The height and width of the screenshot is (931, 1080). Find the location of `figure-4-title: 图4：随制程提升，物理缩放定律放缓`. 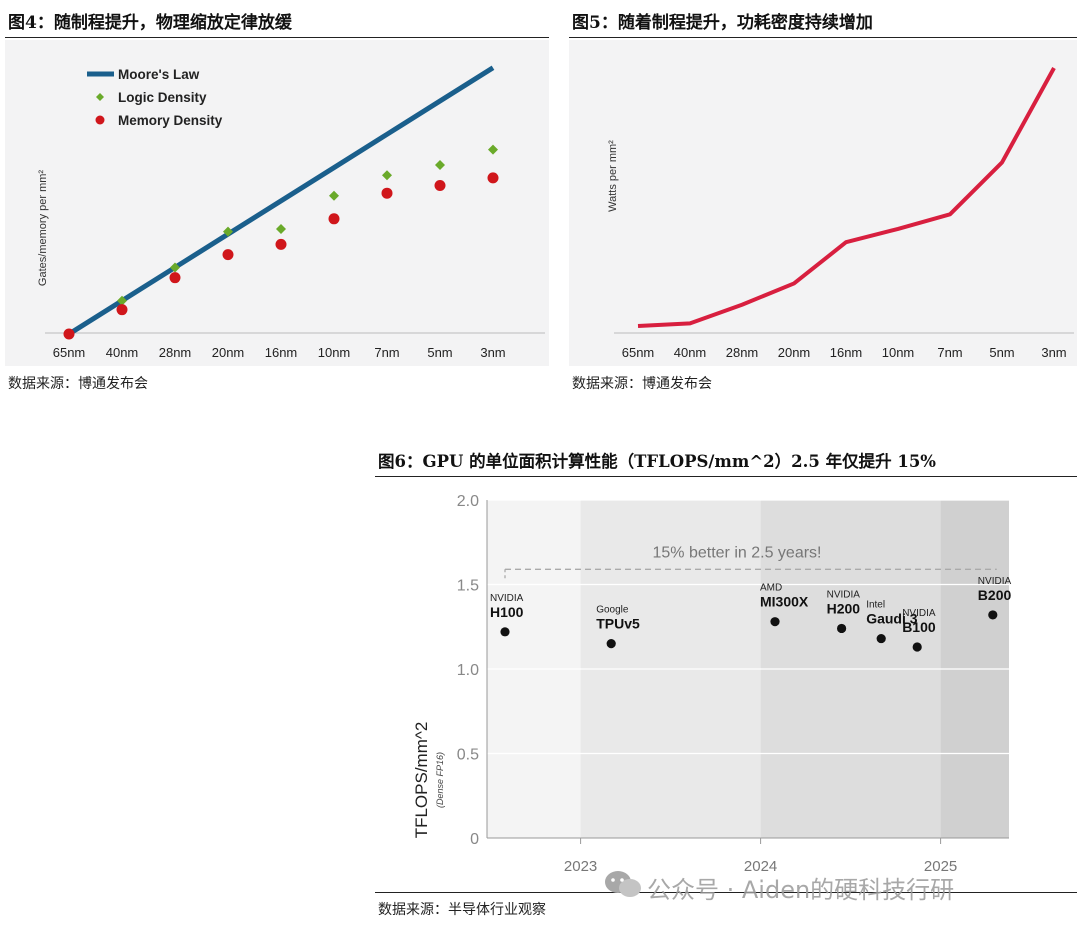

figure-4-title: 图4：随制程提升，物理缩放定律放缓 is located at coordinates (150, 23).